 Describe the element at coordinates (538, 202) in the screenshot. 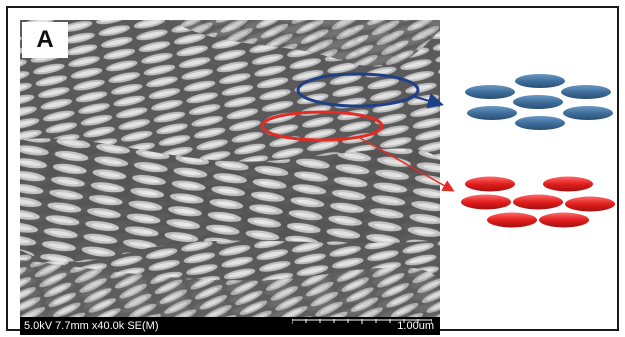

I see `red-particle-stack` at that location.